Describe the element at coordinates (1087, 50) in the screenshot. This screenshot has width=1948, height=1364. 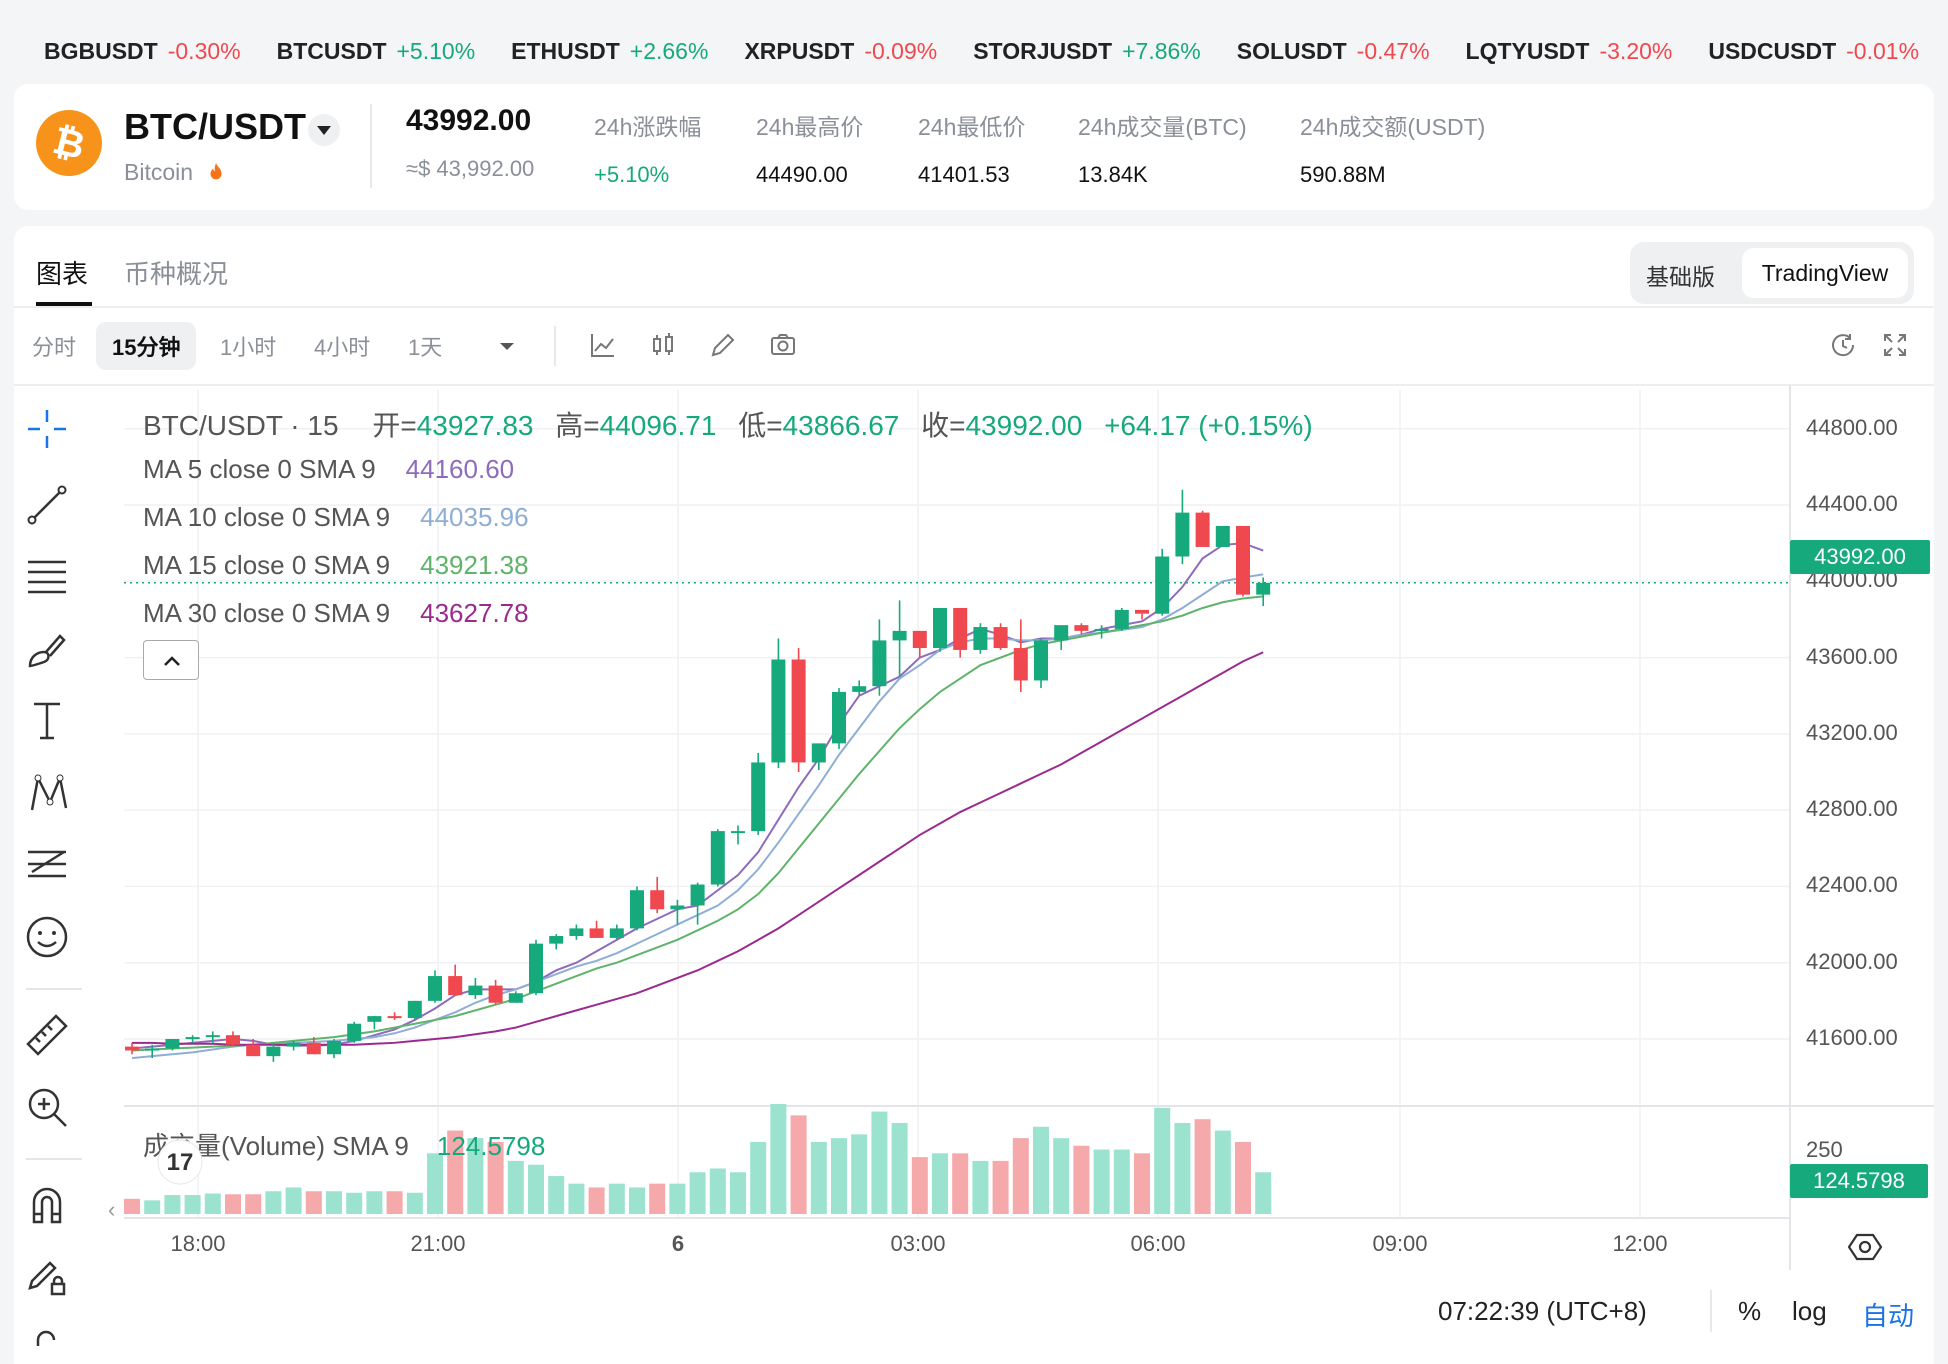
I see `ticker-item: STORJUSDT +7.86%` at that location.